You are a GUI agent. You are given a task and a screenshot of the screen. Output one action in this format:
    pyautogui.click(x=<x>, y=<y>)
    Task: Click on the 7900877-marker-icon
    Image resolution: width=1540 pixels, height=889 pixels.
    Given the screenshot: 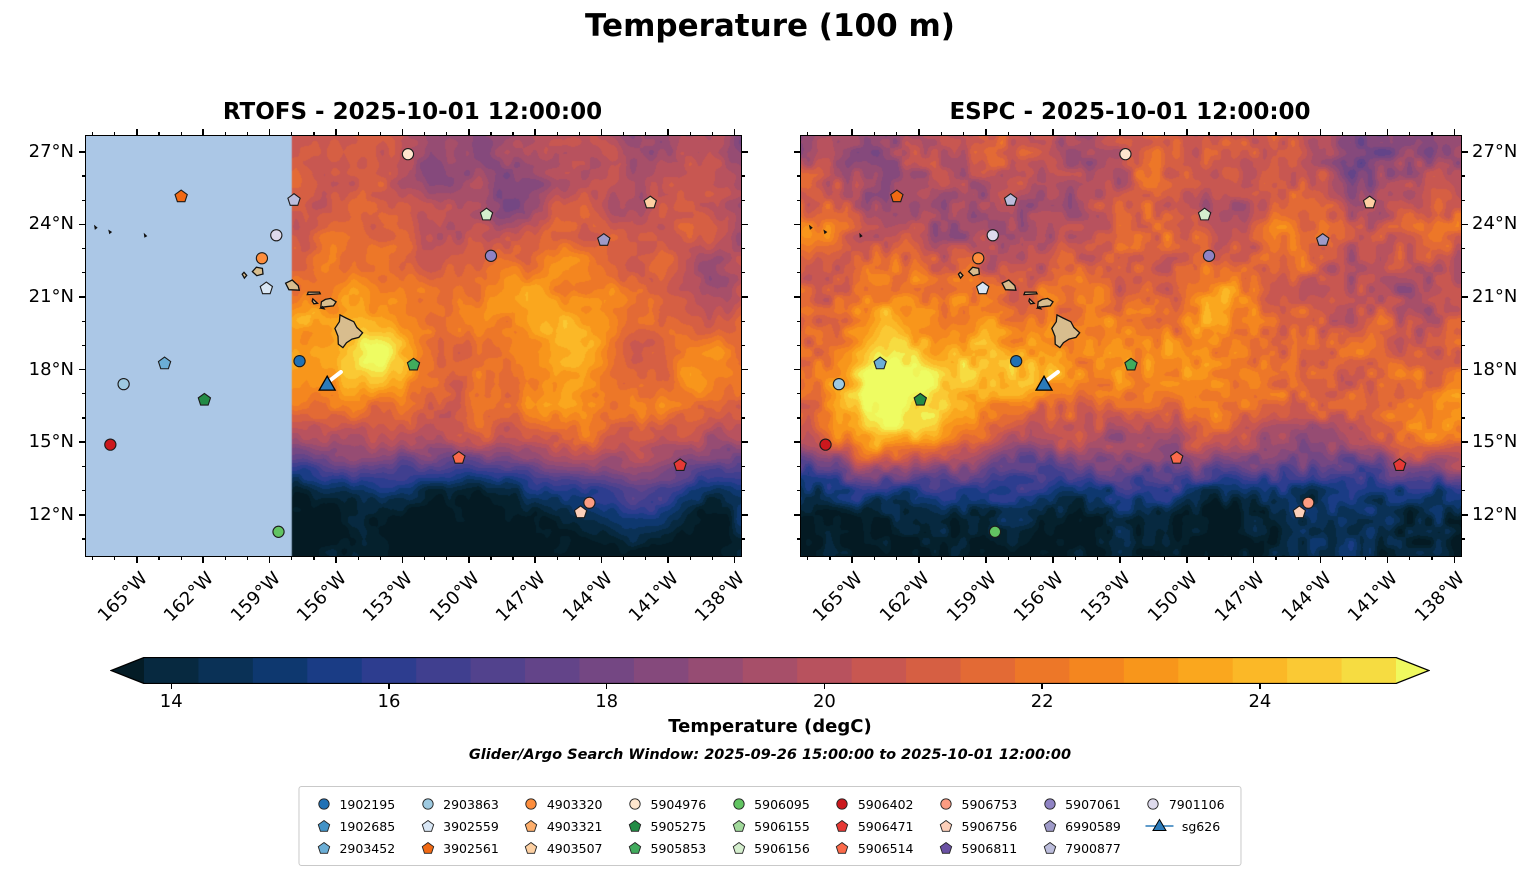 What is the action you would take?
    pyautogui.click(x=1049, y=847)
    